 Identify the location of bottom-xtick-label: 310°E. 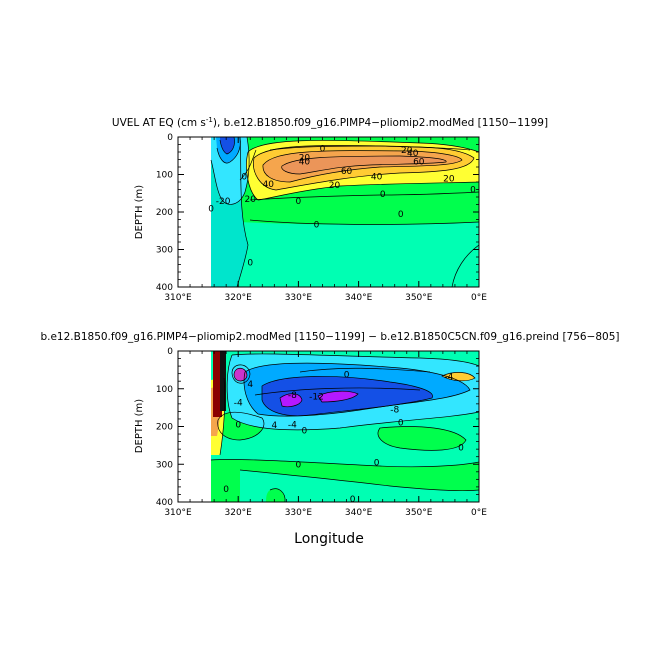
(178, 513).